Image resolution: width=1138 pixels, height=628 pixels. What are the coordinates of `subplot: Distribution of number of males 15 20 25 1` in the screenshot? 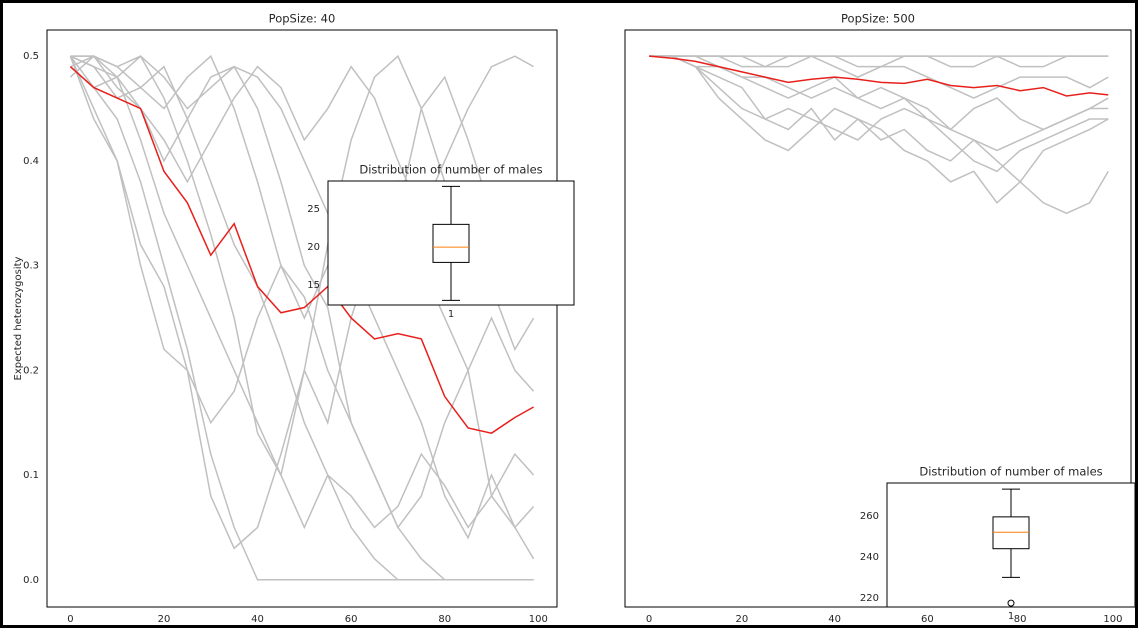 It's located at (441, 241).